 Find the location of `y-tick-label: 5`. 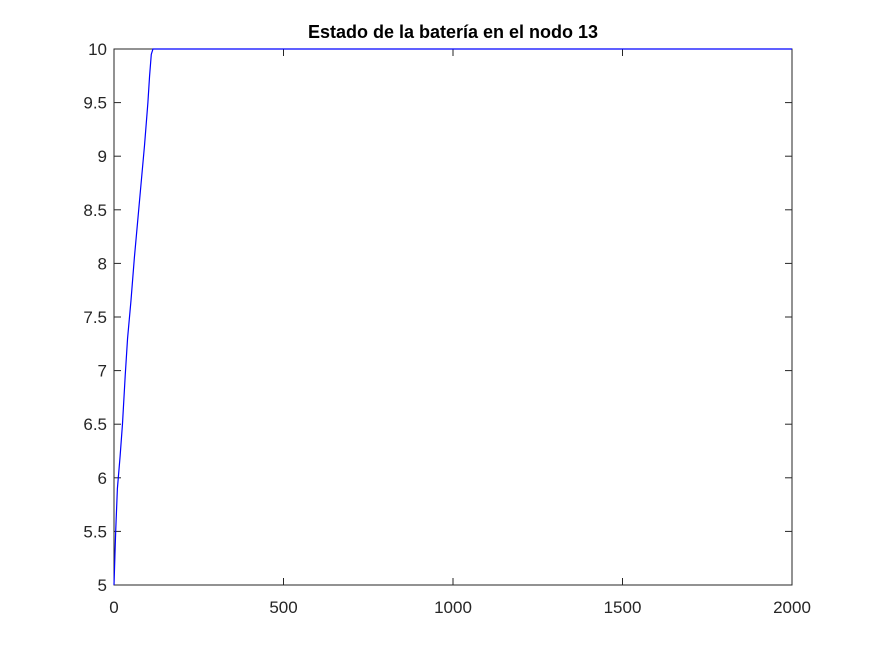

y-tick-label: 5 is located at coordinates (102, 585).